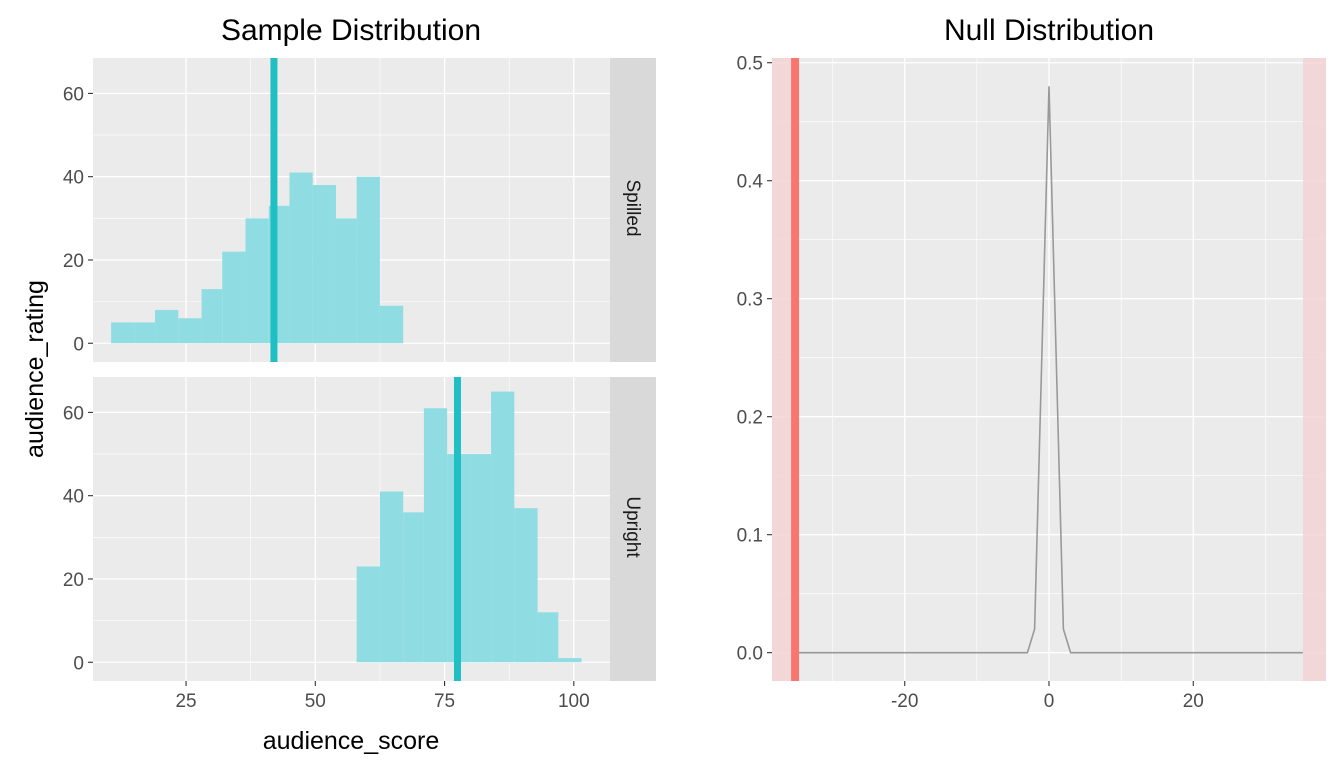 This screenshot has height=768, width=1344. I want to click on x-tick-label: 20, so click(1193, 701).